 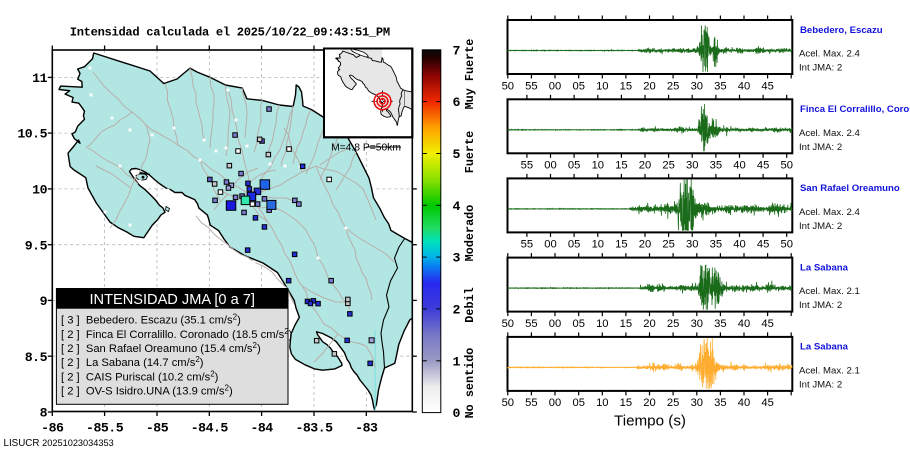 What do you see at coordinates (841, 30) in the screenshot?
I see `svg-text: Bebedero, Escazu` at bounding box center [841, 30].